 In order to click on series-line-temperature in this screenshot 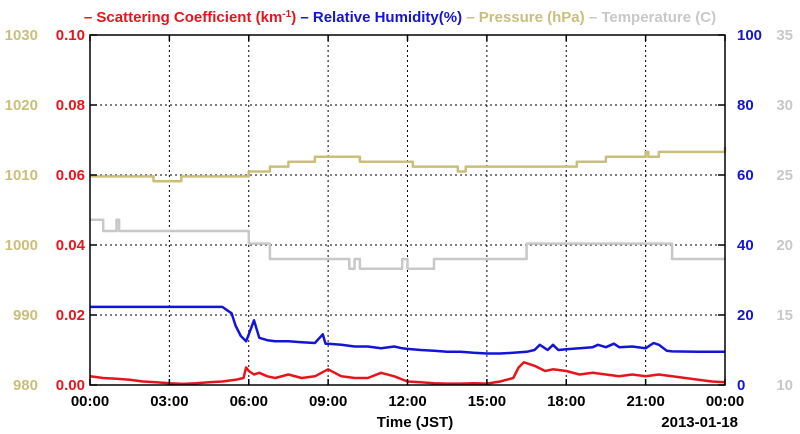, I will do `click(407, 244)`.